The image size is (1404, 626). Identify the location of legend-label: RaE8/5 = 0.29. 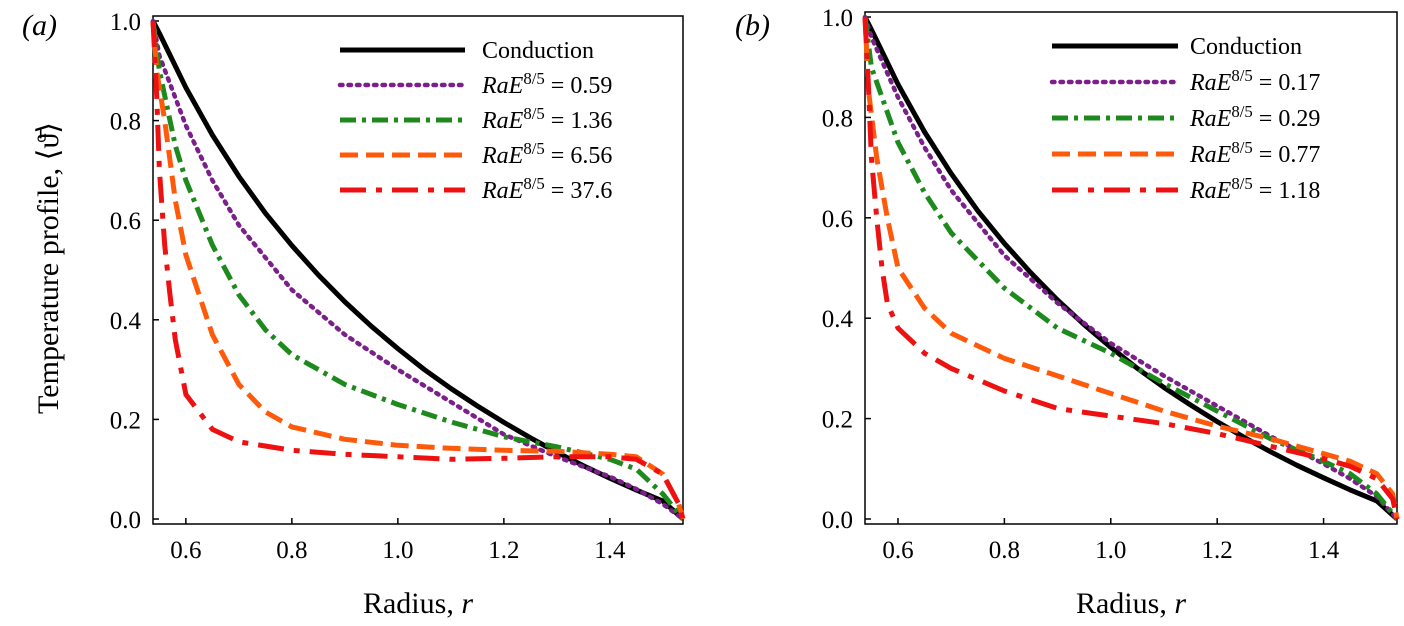
(1254, 117).